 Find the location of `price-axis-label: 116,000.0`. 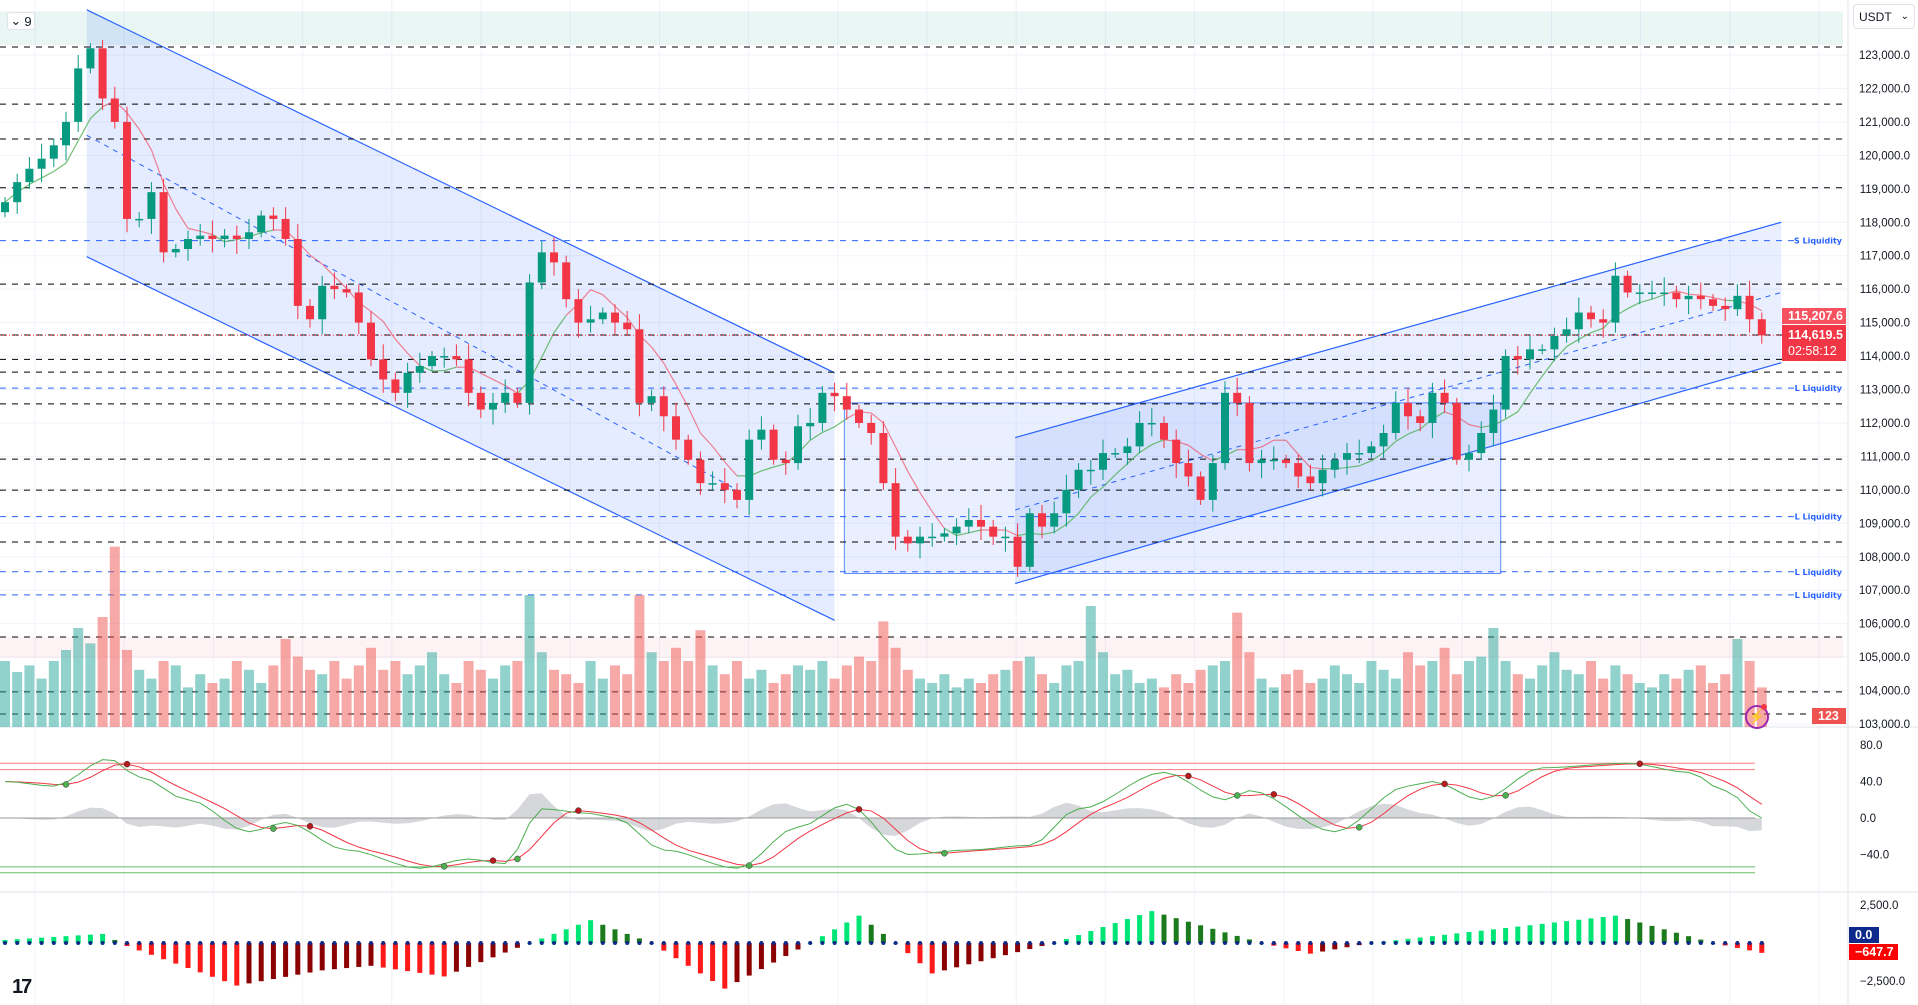

price-axis-label: 116,000.0 is located at coordinates (1885, 290).